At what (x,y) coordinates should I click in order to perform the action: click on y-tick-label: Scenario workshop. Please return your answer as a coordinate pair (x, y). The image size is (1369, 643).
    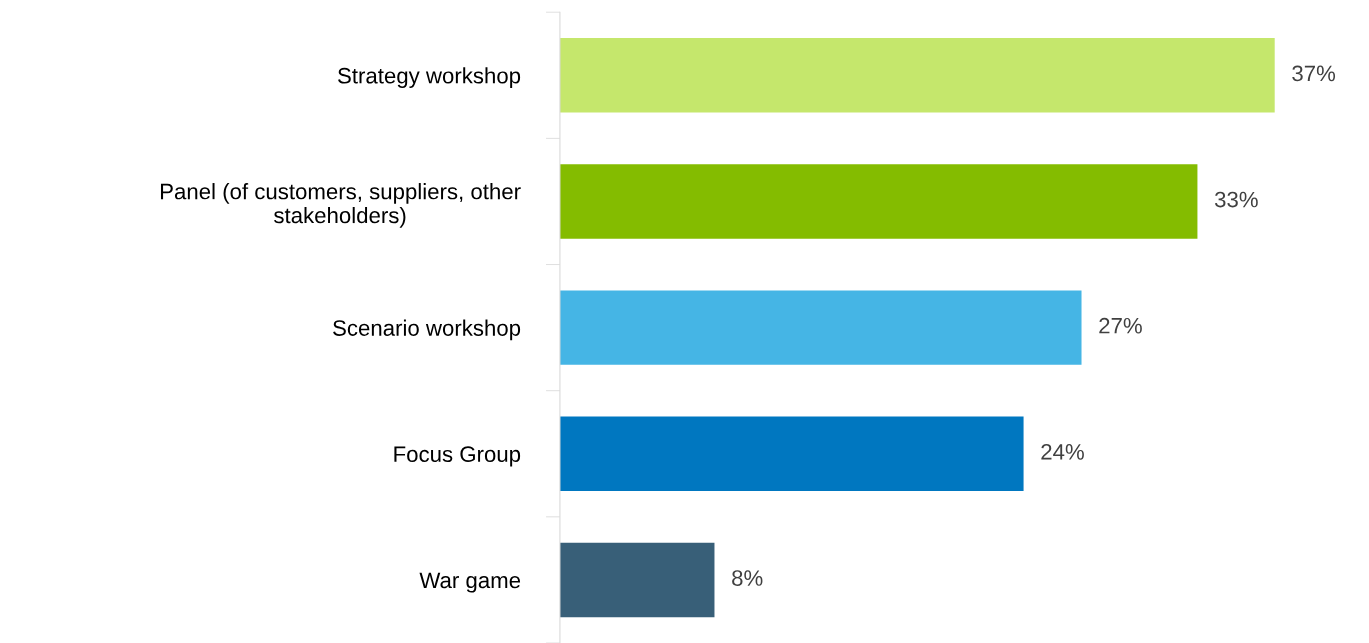
    Looking at the image, I should click on (427, 330).